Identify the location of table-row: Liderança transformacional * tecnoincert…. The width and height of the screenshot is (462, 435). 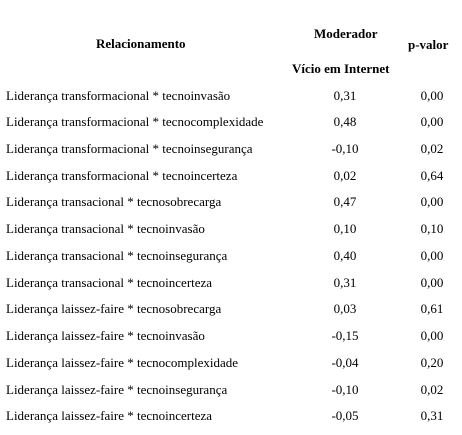
(231, 181).